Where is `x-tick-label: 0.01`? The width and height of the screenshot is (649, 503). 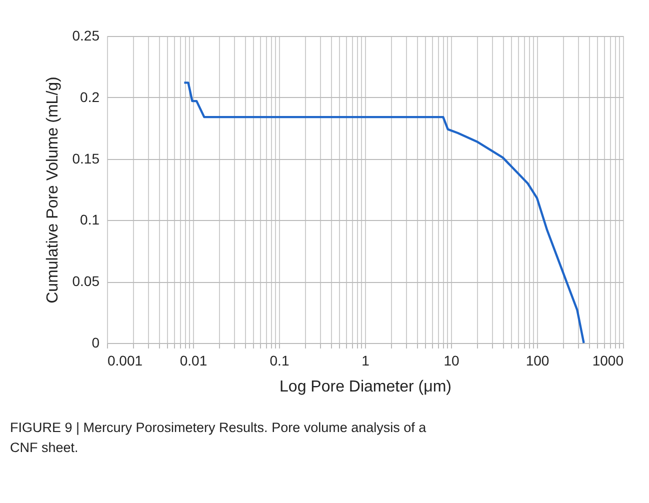
x-tick-label: 0.01 is located at coordinates (194, 360).